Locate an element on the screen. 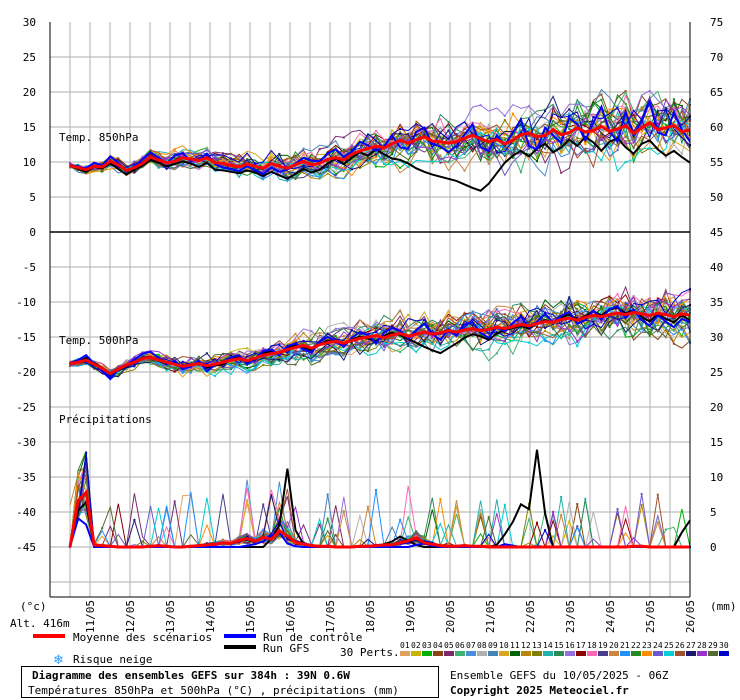 This screenshot has height=700, width=740. legend-swatch-control is located at coordinates (240, 636).